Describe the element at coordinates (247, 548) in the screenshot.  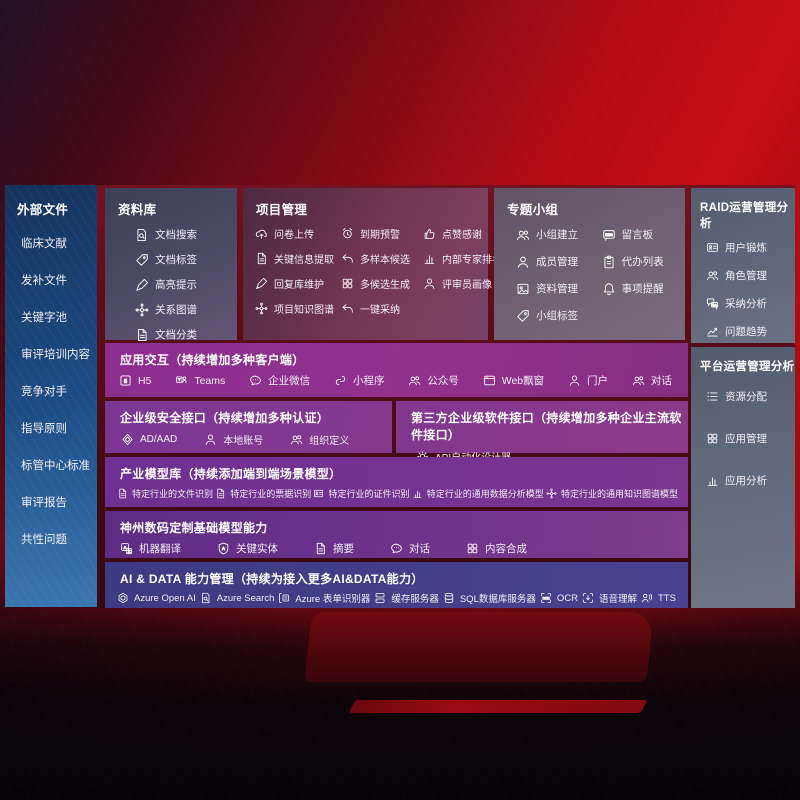
I see `capability-item: 关键实体` at that location.